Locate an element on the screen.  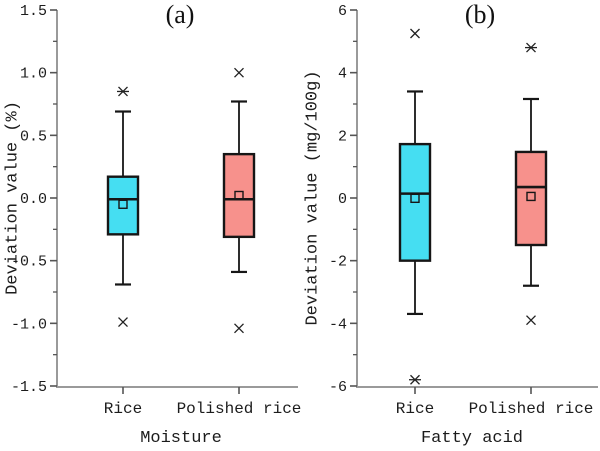
panel-a-category-polished-rice: Polished rice is located at coordinates (239, 409).